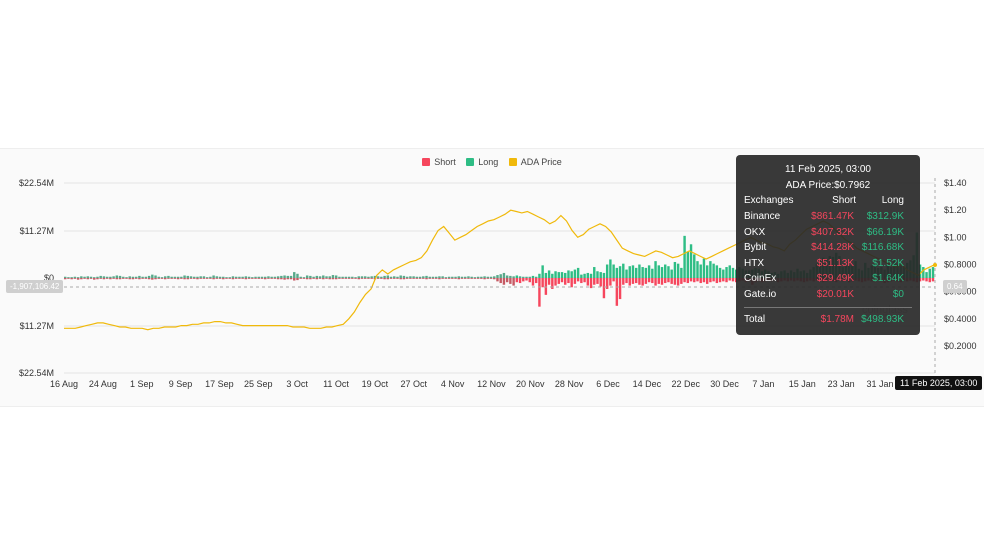 The height and width of the screenshot is (554, 984). I want to click on tooltip-header-exchanges: Exchanges, so click(769, 200).